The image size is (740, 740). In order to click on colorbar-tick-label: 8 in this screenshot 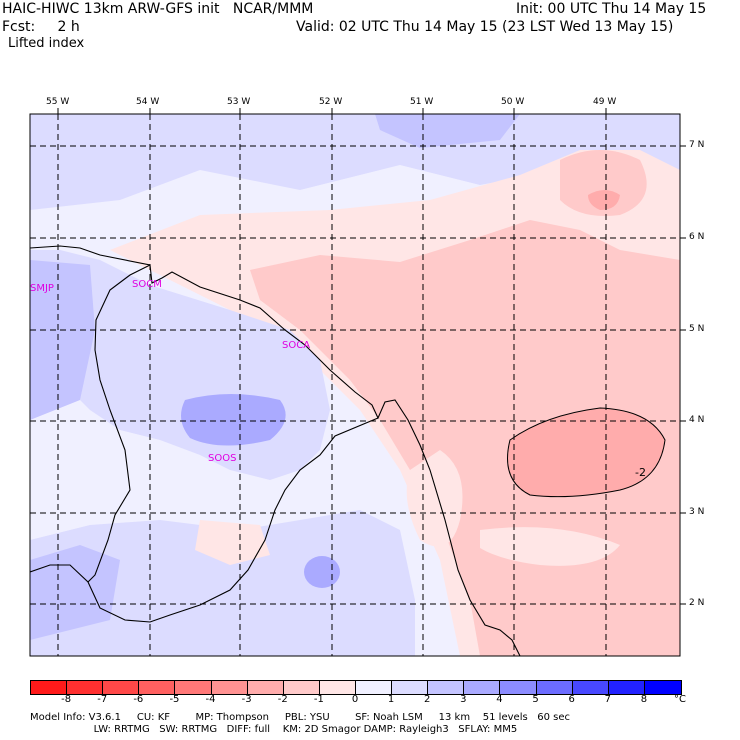, I will do `click(644, 699)`.